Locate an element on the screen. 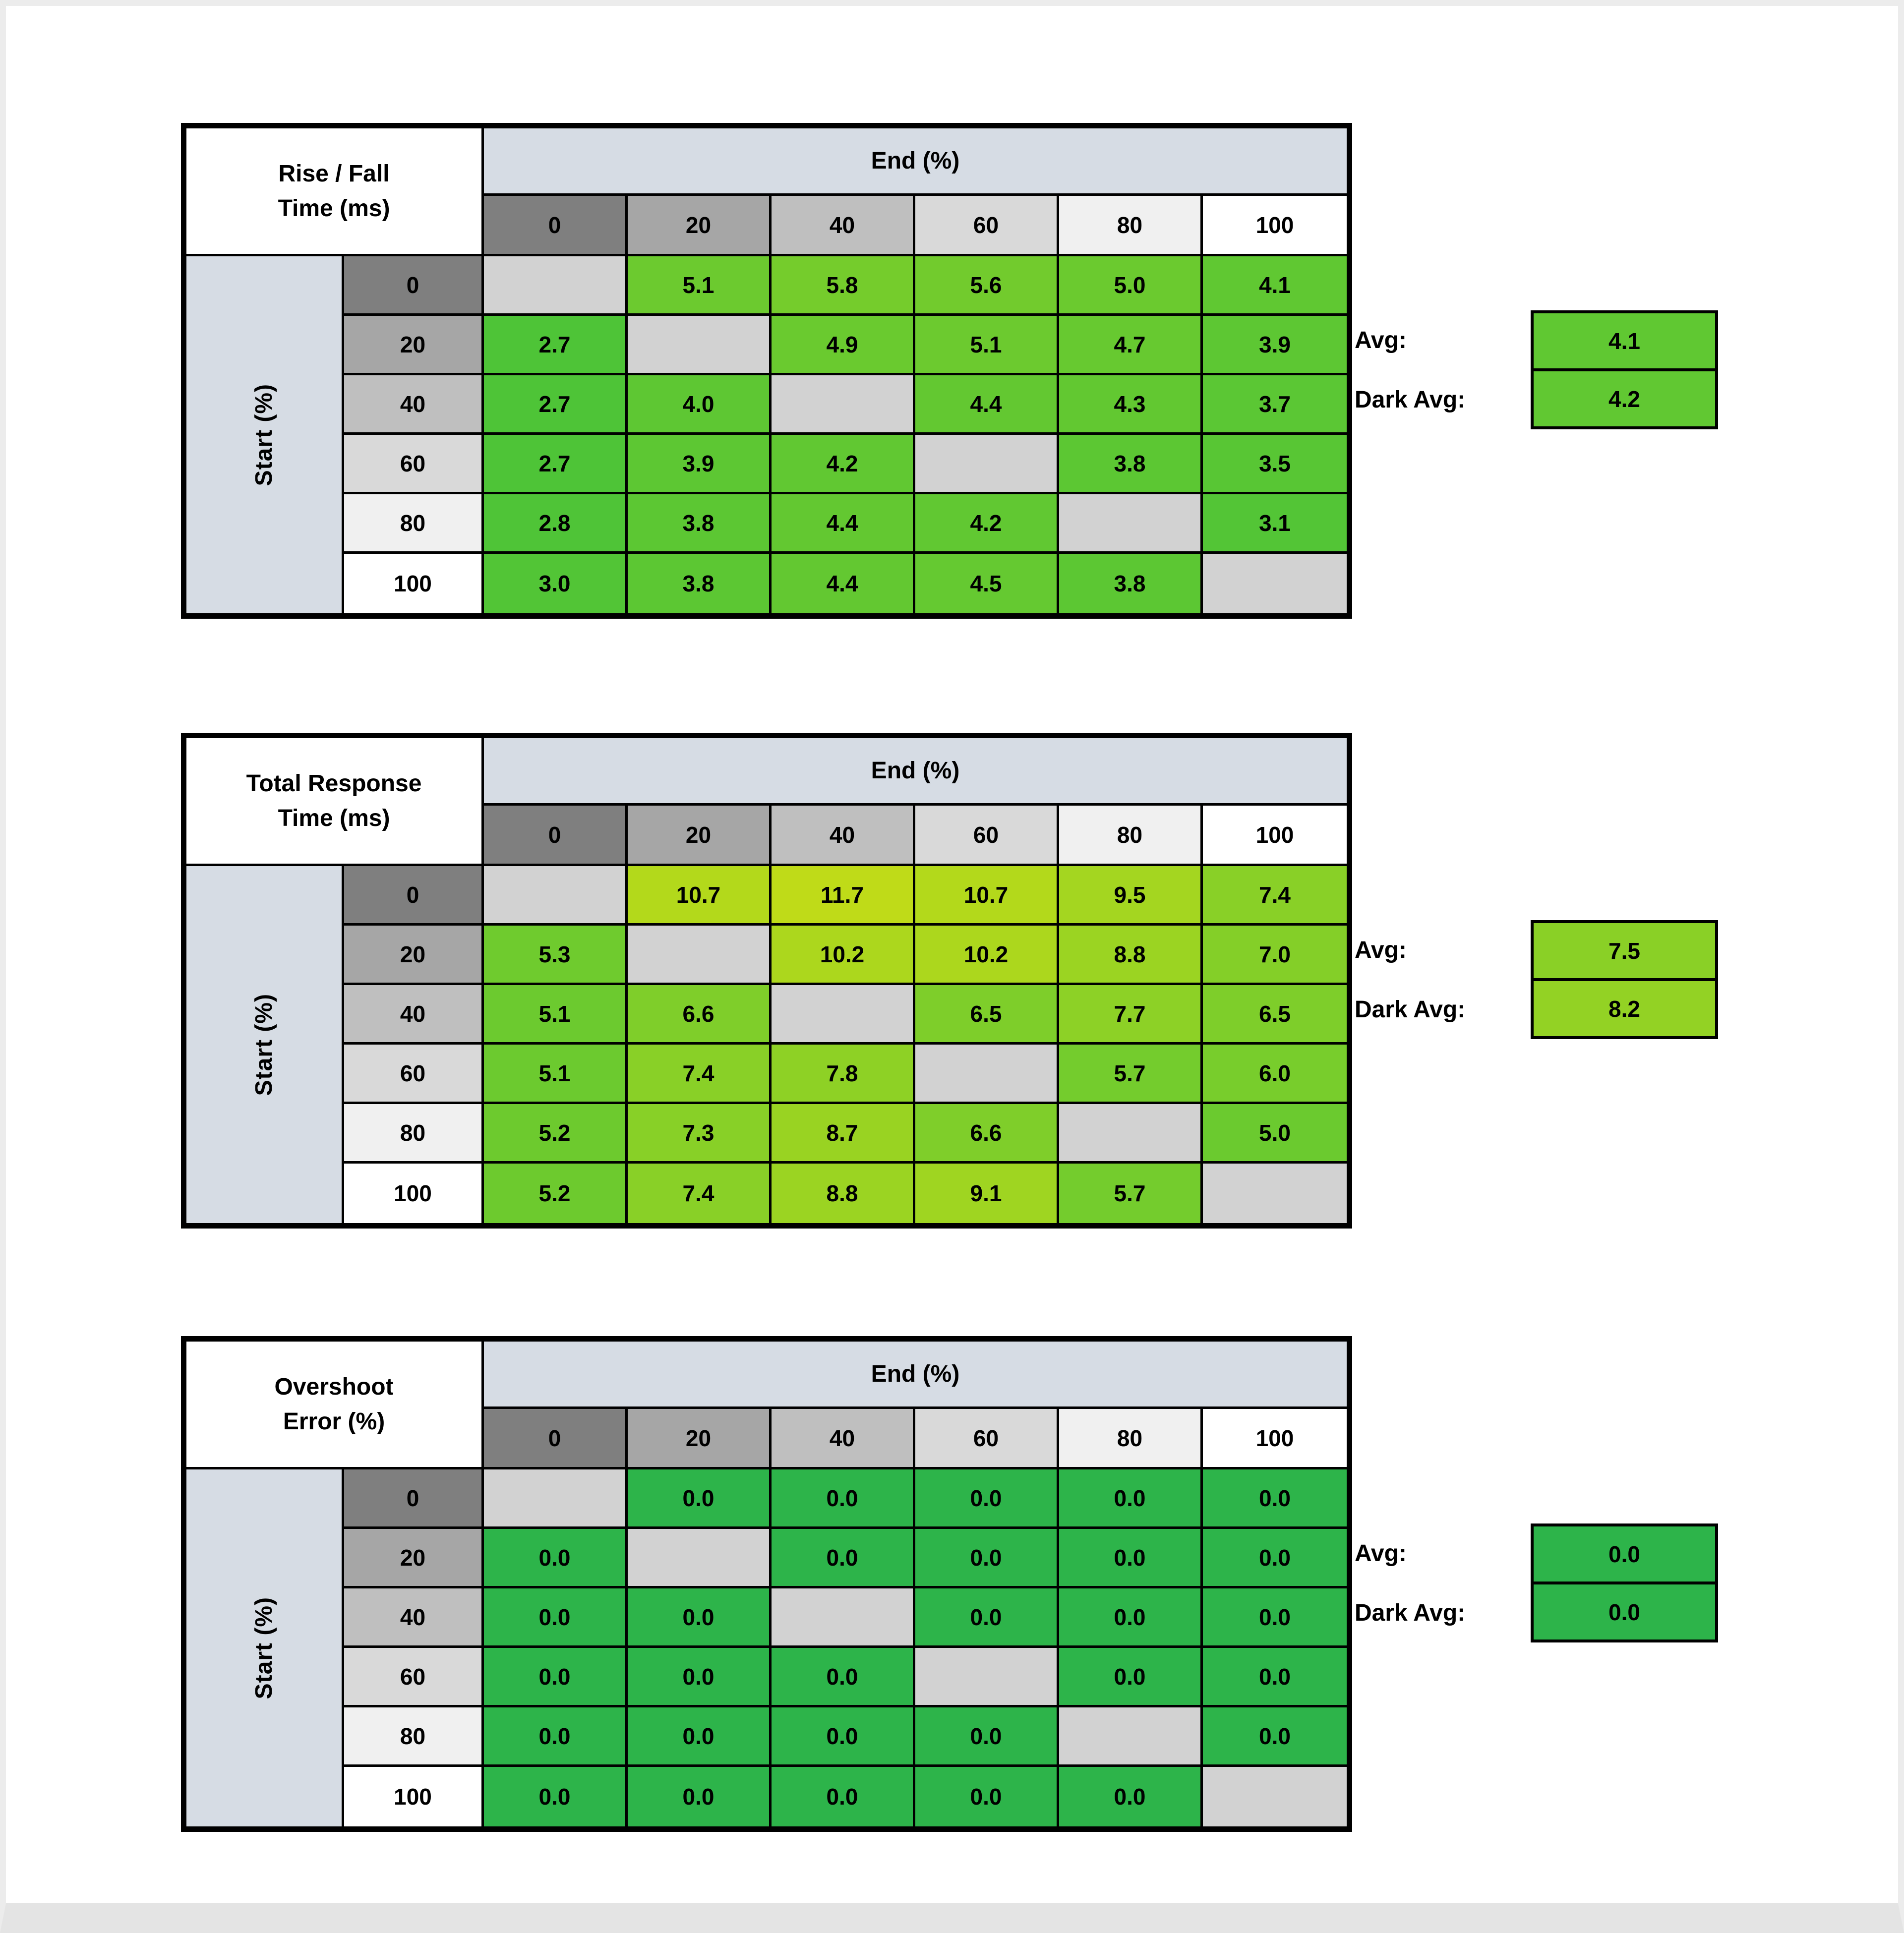  column-header: 0 is located at coordinates (556, 226).